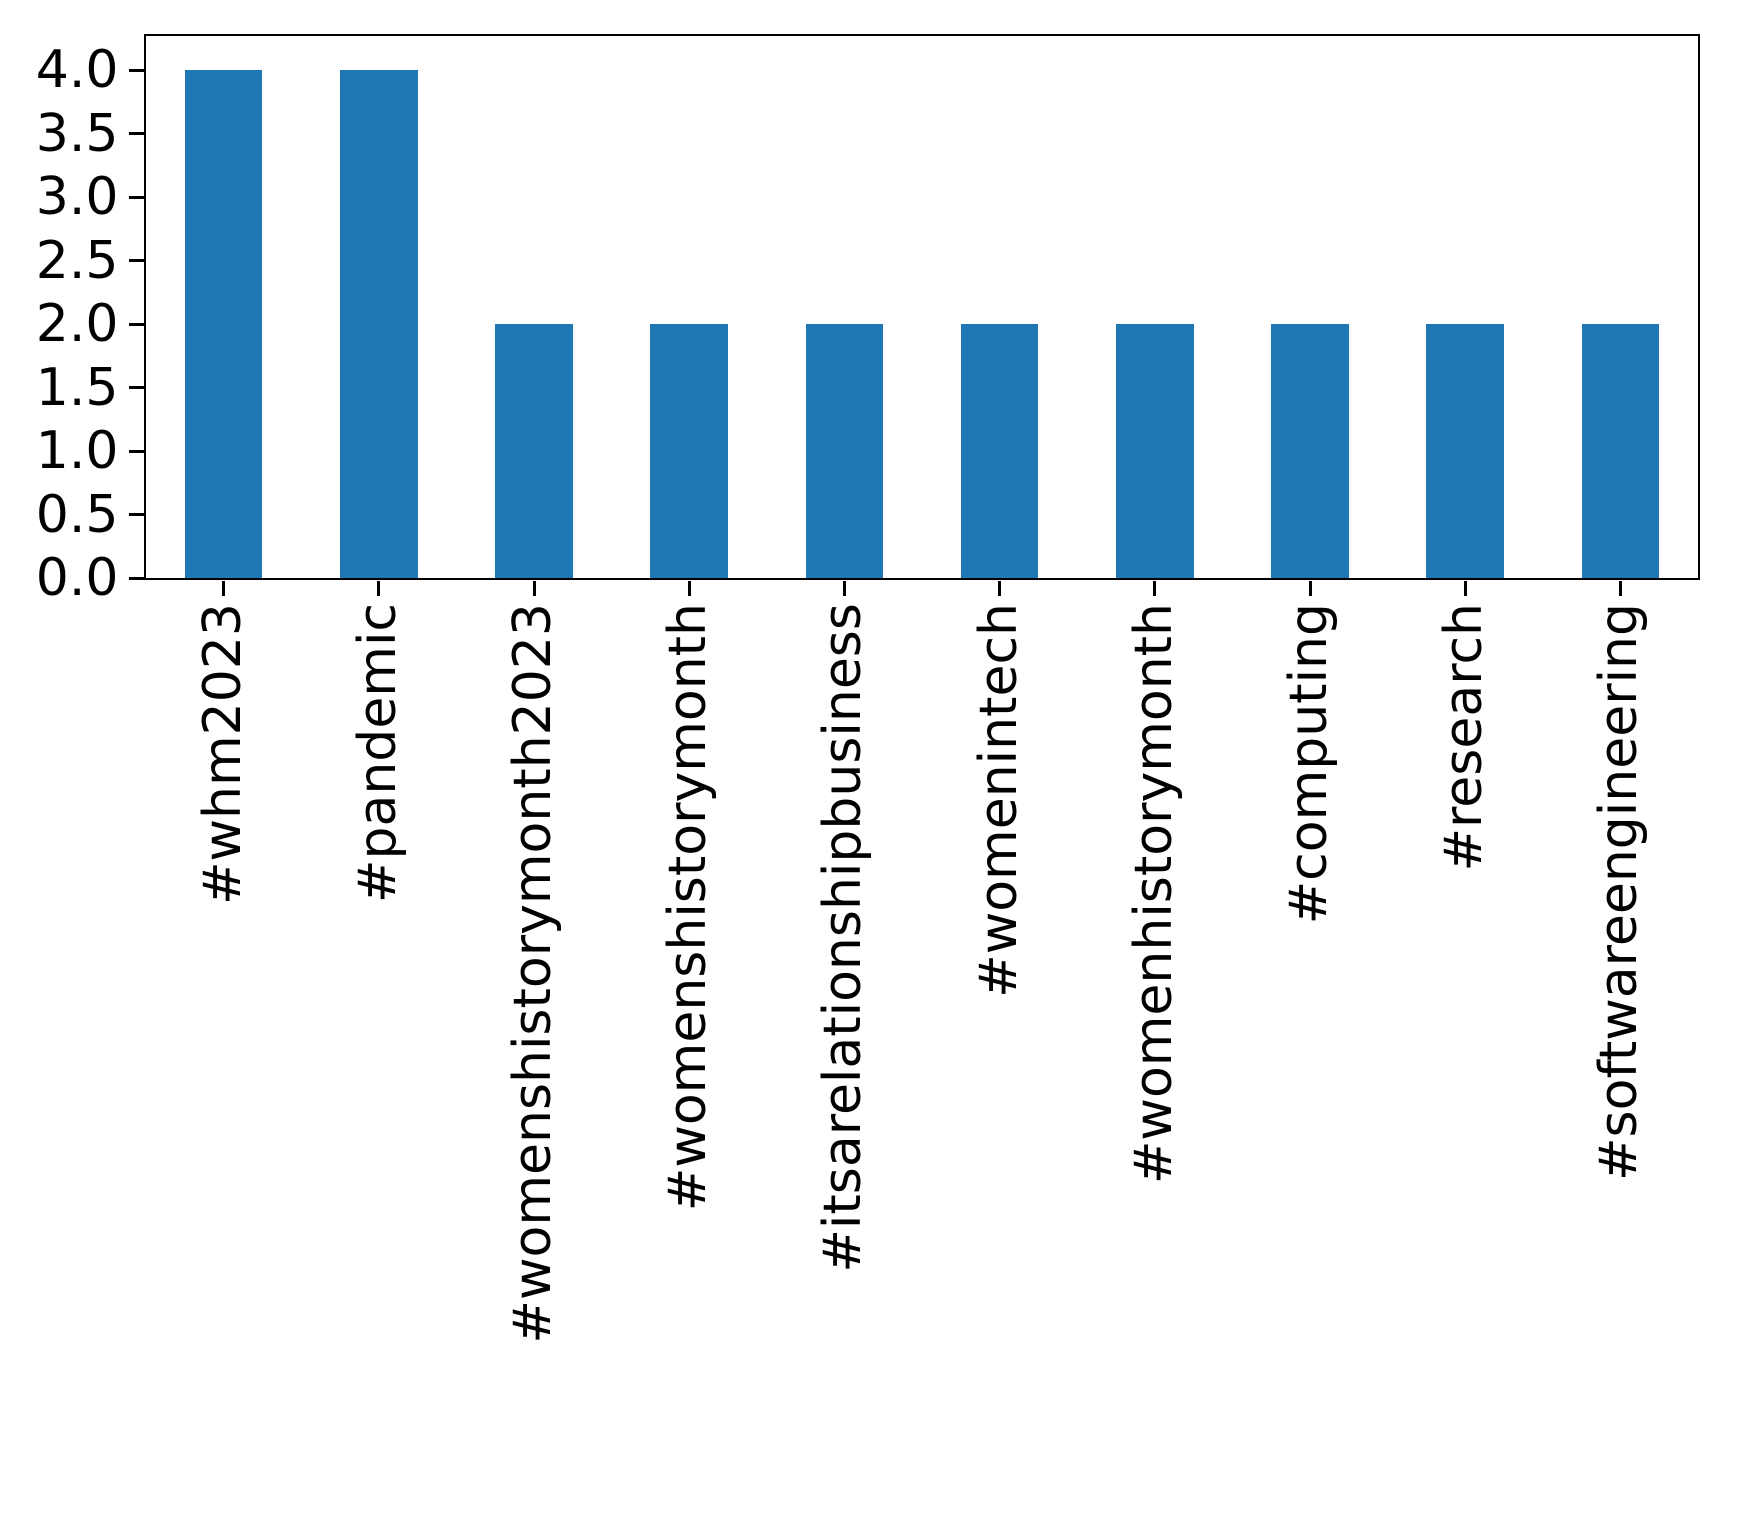  I want to click on y-axis-tick-label: 4.0, so click(77, 70).